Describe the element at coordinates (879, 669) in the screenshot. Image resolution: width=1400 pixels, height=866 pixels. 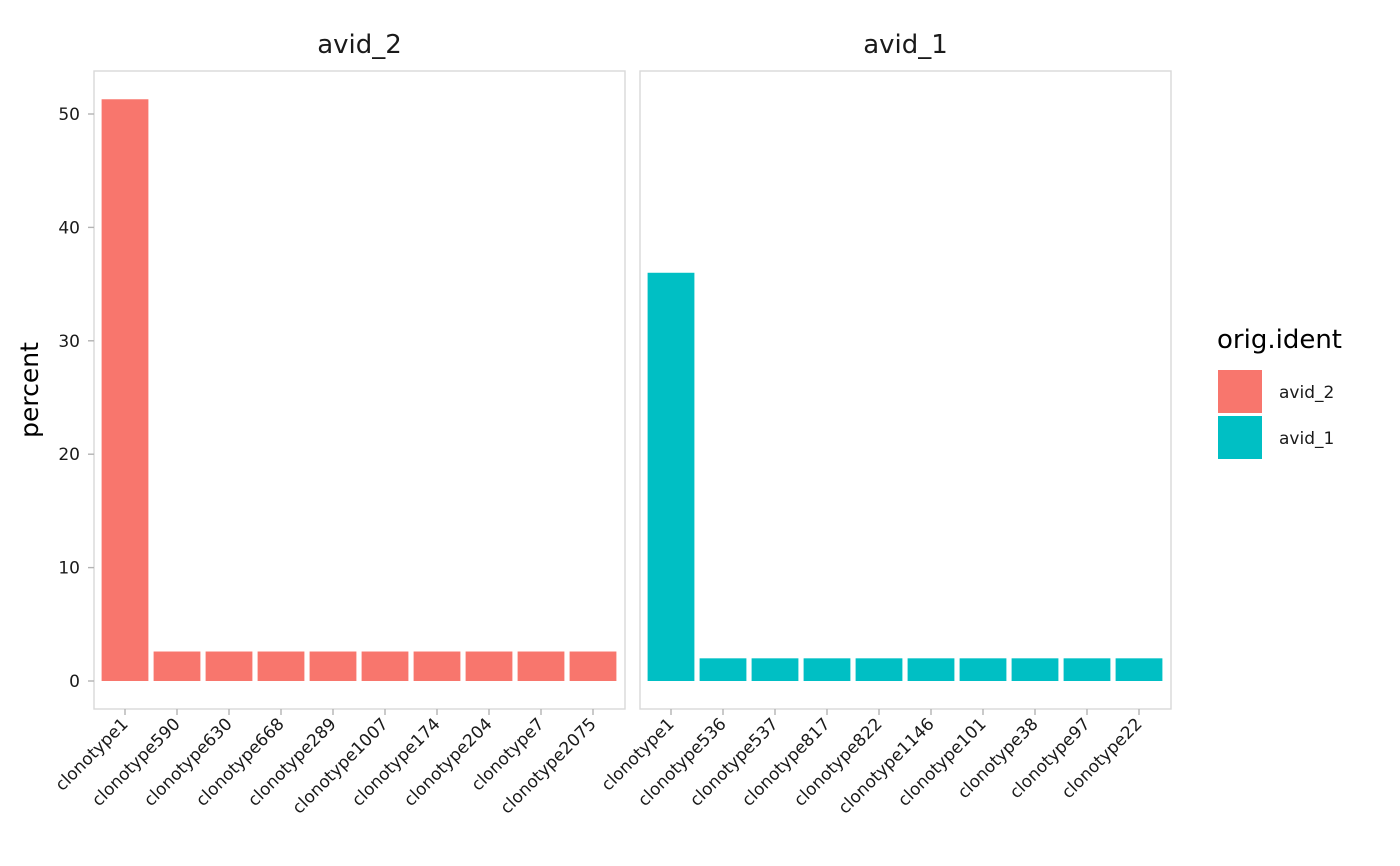
I see `bar-clonotype822` at that location.